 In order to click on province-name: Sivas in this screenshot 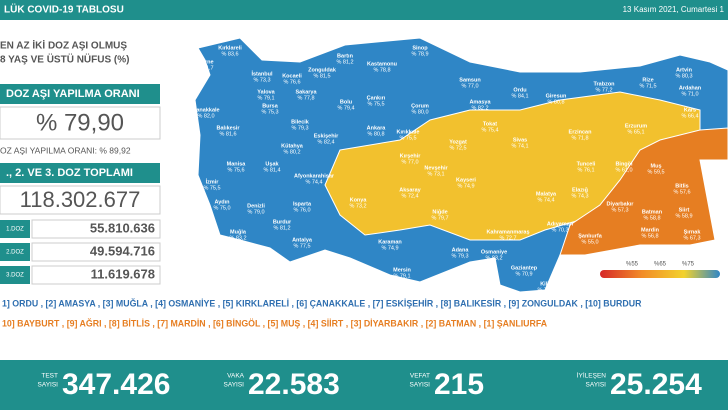, I will do `click(520, 140)`.